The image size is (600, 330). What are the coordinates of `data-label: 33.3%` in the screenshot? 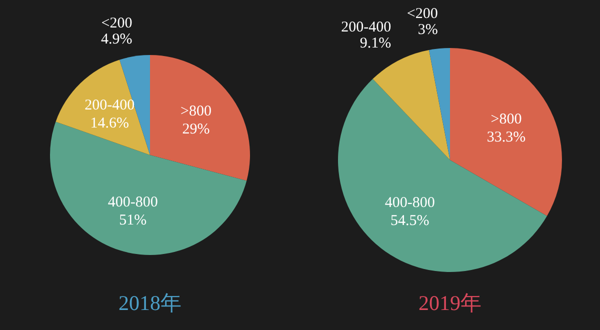 It's located at (506, 138).